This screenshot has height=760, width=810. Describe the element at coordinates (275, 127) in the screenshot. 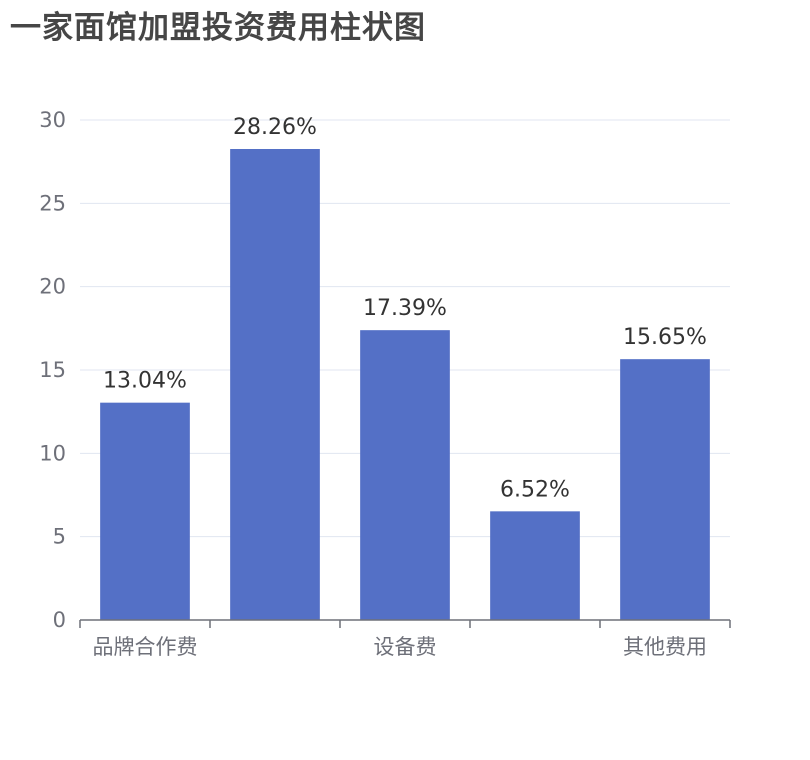

I see `bar-value-label: 28.26%` at that location.